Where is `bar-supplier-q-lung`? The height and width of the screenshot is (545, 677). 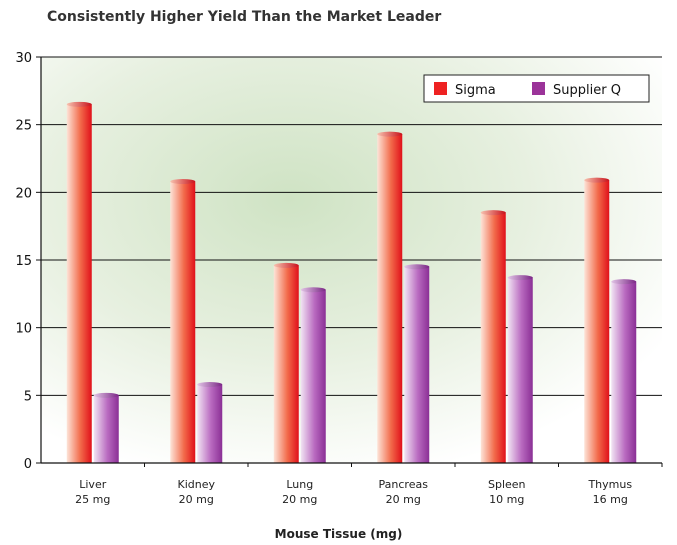
bar-supplier-q-lung is located at coordinates (313, 375).